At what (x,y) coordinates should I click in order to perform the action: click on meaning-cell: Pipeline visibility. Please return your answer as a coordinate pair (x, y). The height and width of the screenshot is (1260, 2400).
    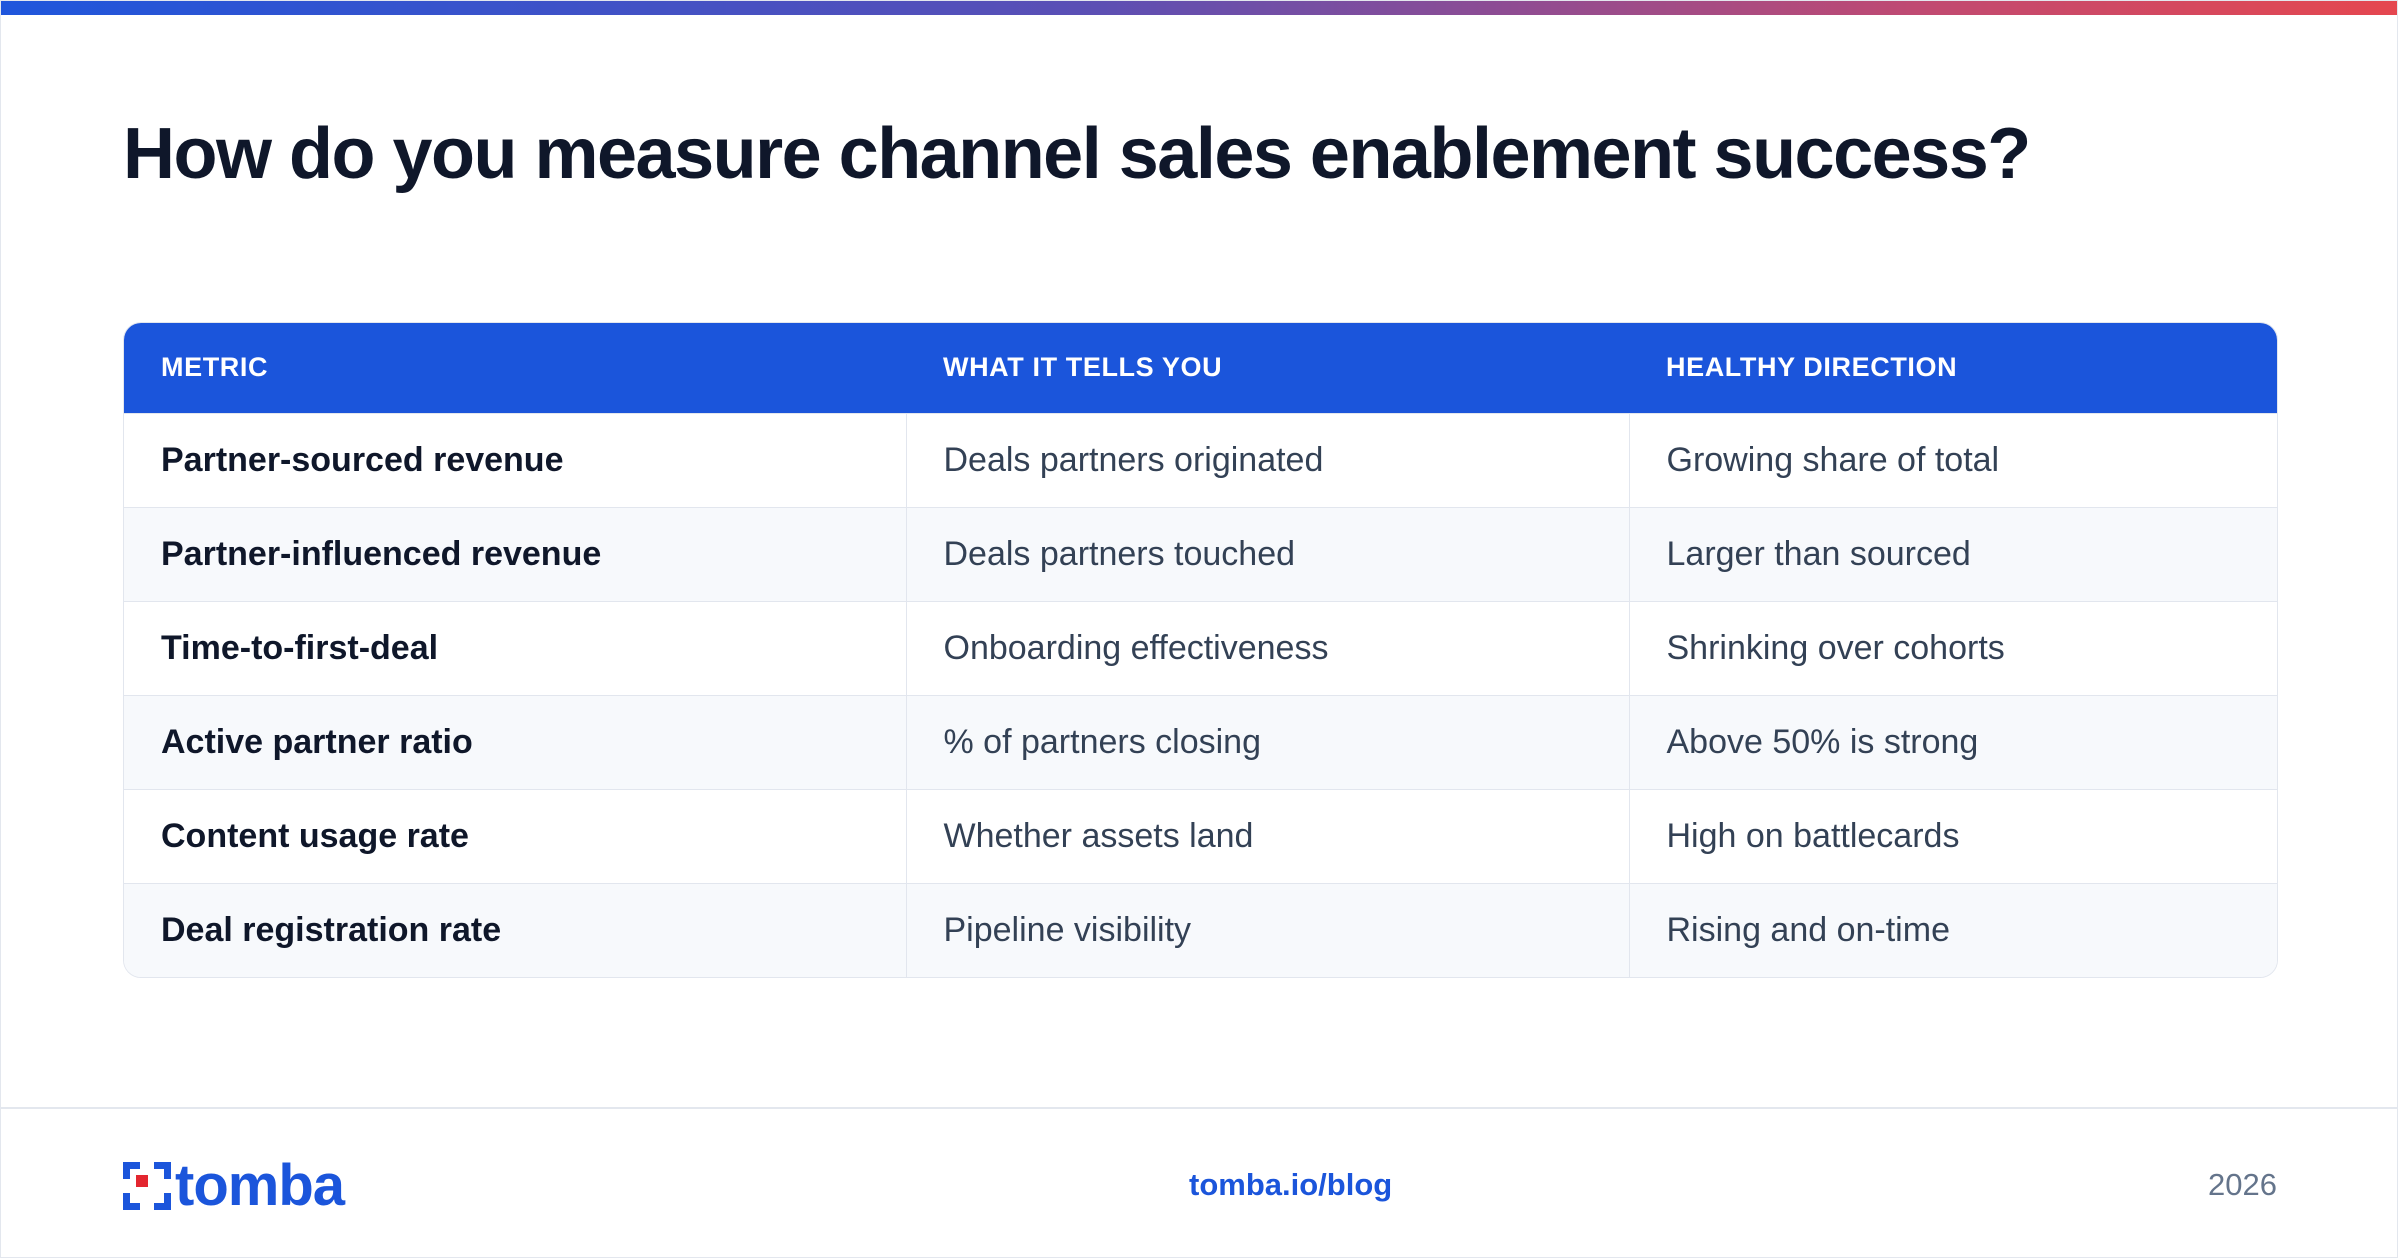
    Looking at the image, I should click on (1267, 929).